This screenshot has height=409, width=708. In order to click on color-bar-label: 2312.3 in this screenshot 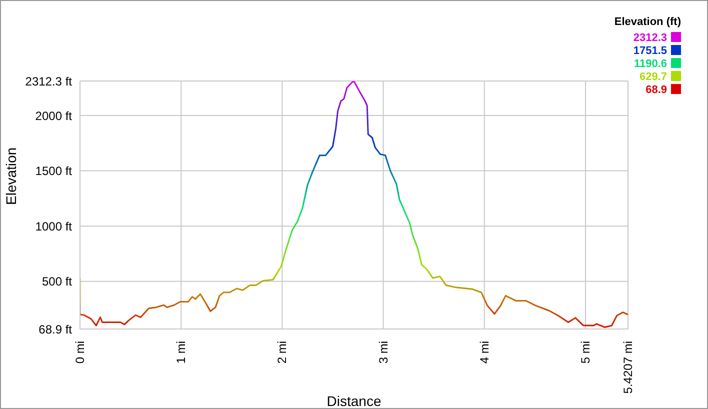, I will do `click(650, 38)`.